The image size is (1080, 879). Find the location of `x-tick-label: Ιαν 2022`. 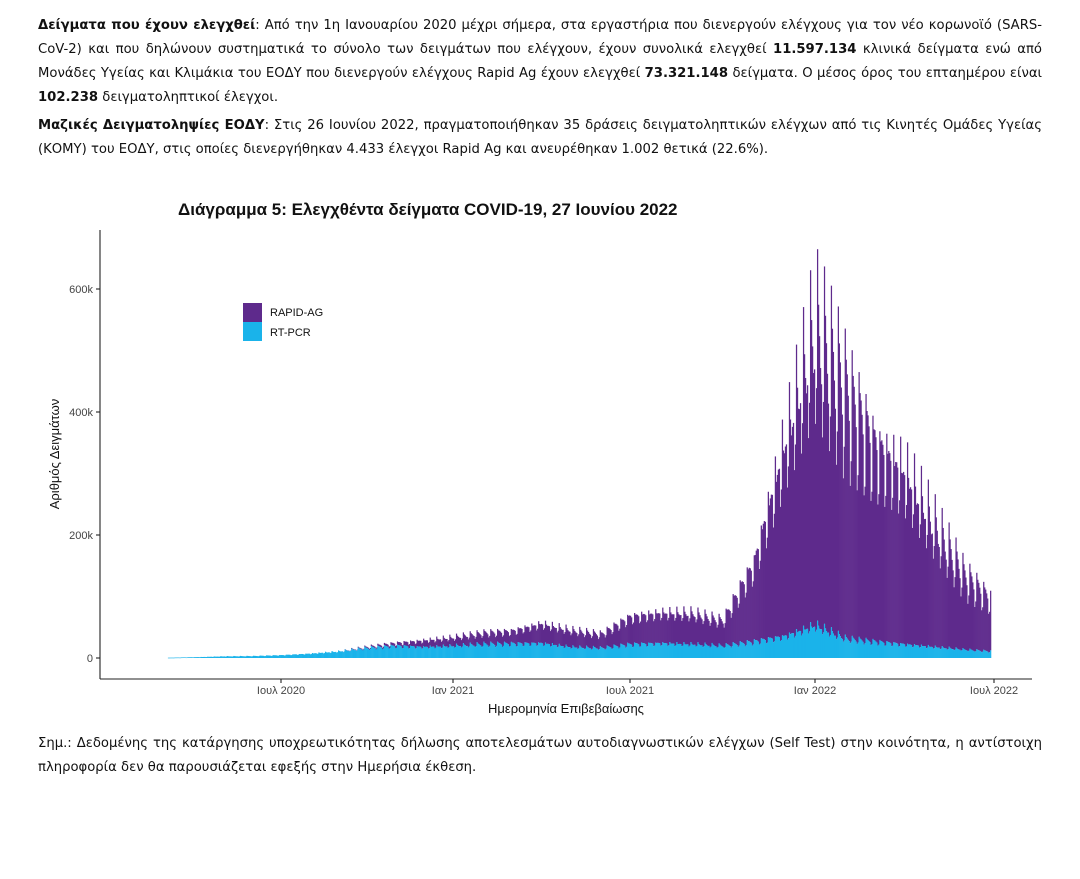

x-tick-label: Ιαν 2022 is located at coordinates (815, 691).